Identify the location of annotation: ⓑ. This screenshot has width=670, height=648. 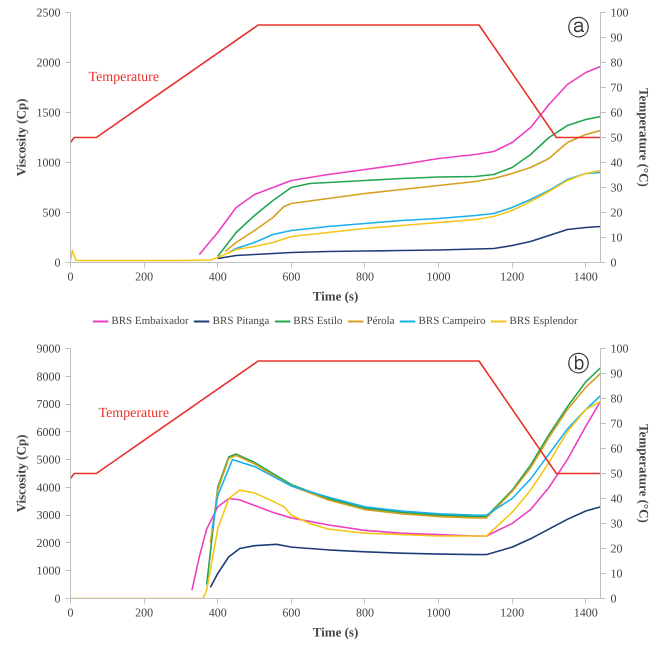
(579, 364).